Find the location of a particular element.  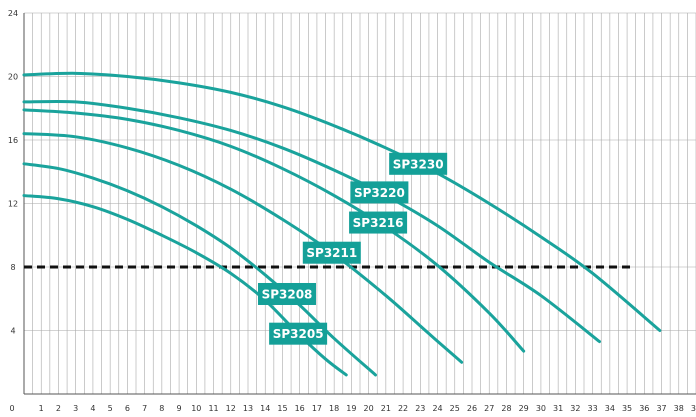

x-tick-label: 3 is located at coordinates (75, 408).